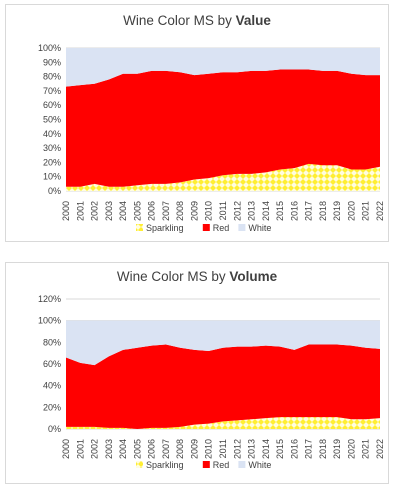  I want to click on area-series-red, so click(223, 386).